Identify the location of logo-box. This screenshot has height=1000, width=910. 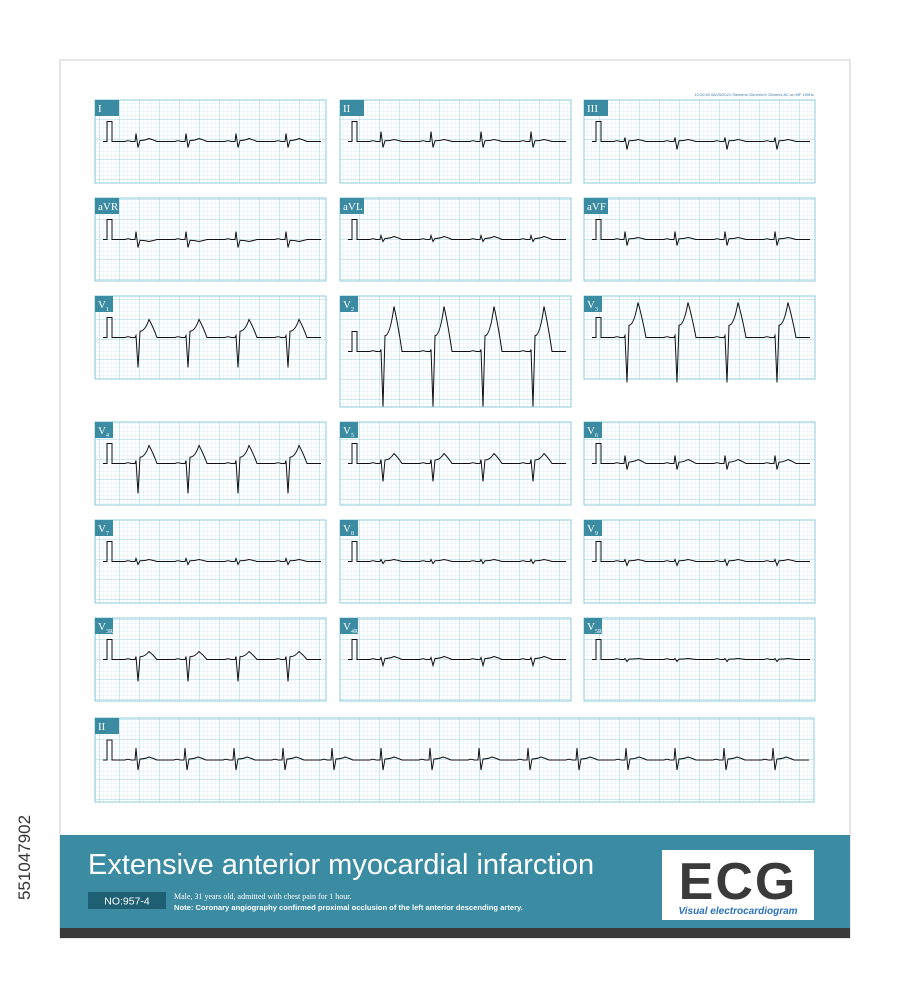
(738, 885).